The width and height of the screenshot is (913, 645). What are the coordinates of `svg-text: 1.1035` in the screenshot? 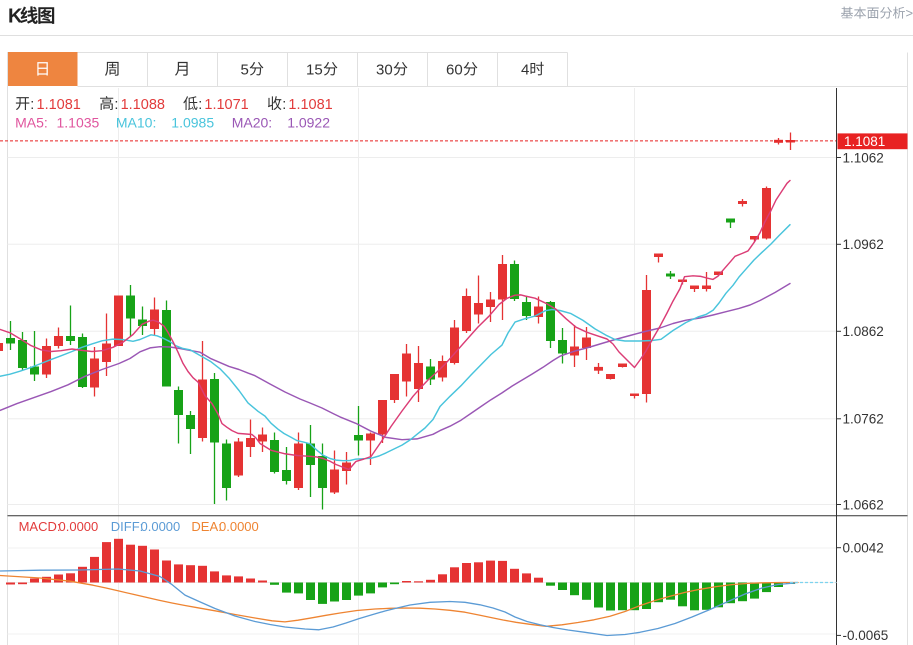 It's located at (78, 123).